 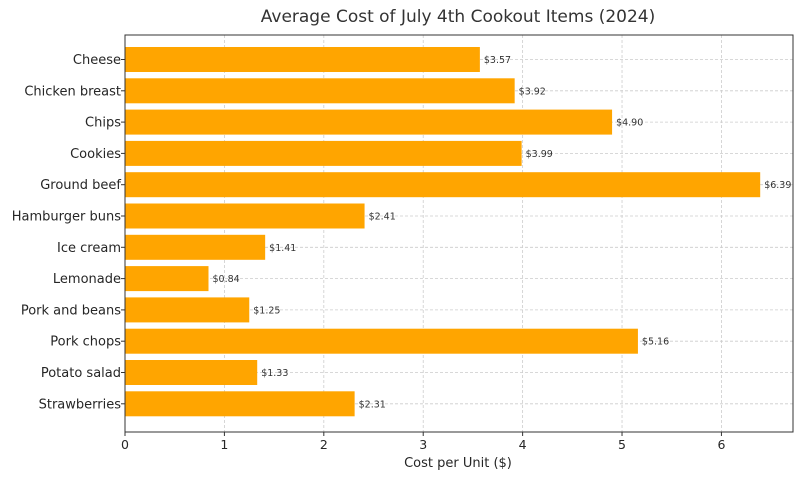 I want to click on x-tick-label-4: 4, so click(x=523, y=444).